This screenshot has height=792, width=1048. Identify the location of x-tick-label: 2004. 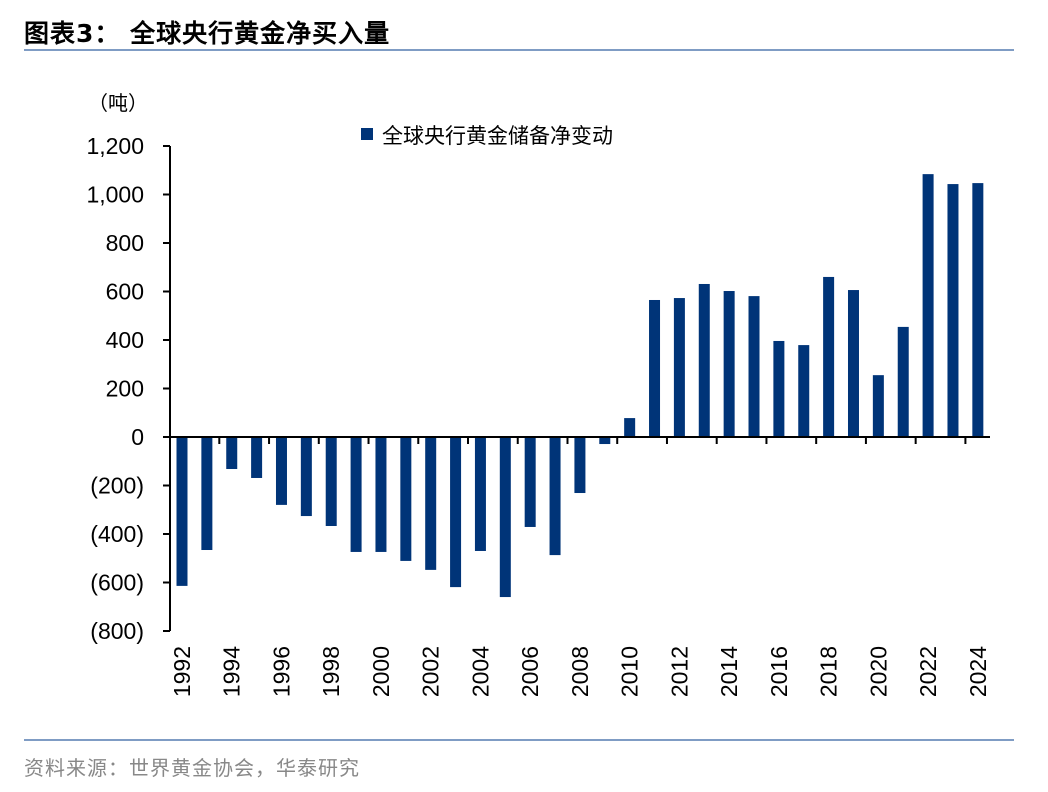
(480, 671).